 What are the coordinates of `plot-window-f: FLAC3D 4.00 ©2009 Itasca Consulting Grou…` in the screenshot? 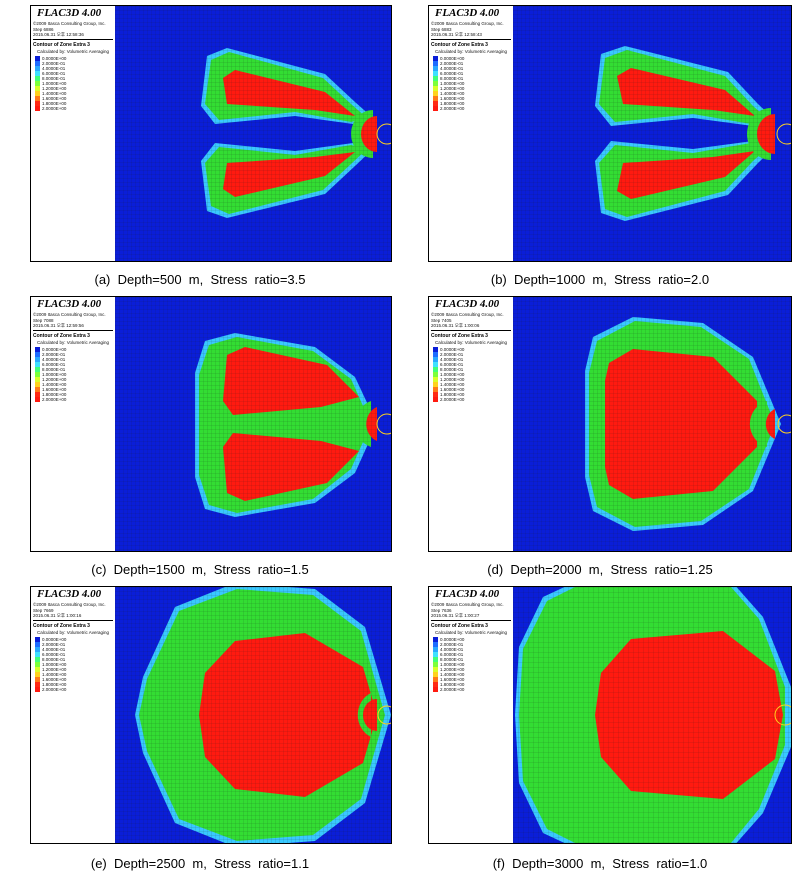 It's located at (610, 715).